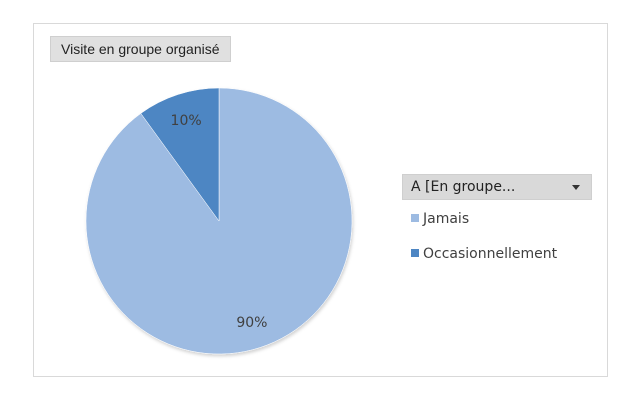  Describe the element at coordinates (180, 154) in the screenshot. I see `pie-slice-occasionnellement` at that location.